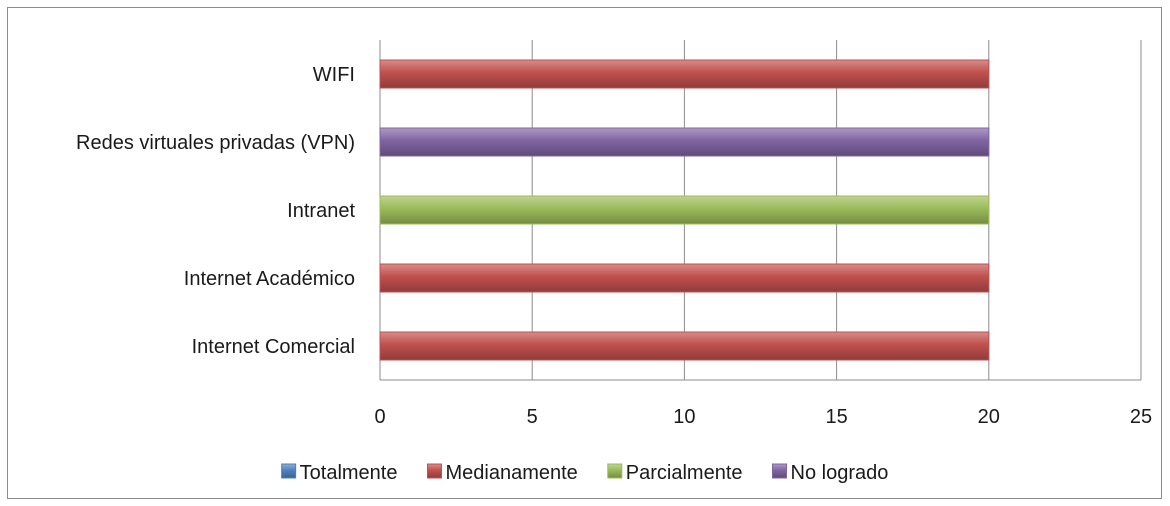 The height and width of the screenshot is (506, 1170). Describe the element at coordinates (684, 417) in the screenshot. I see `x-tick-label: 10` at that location.